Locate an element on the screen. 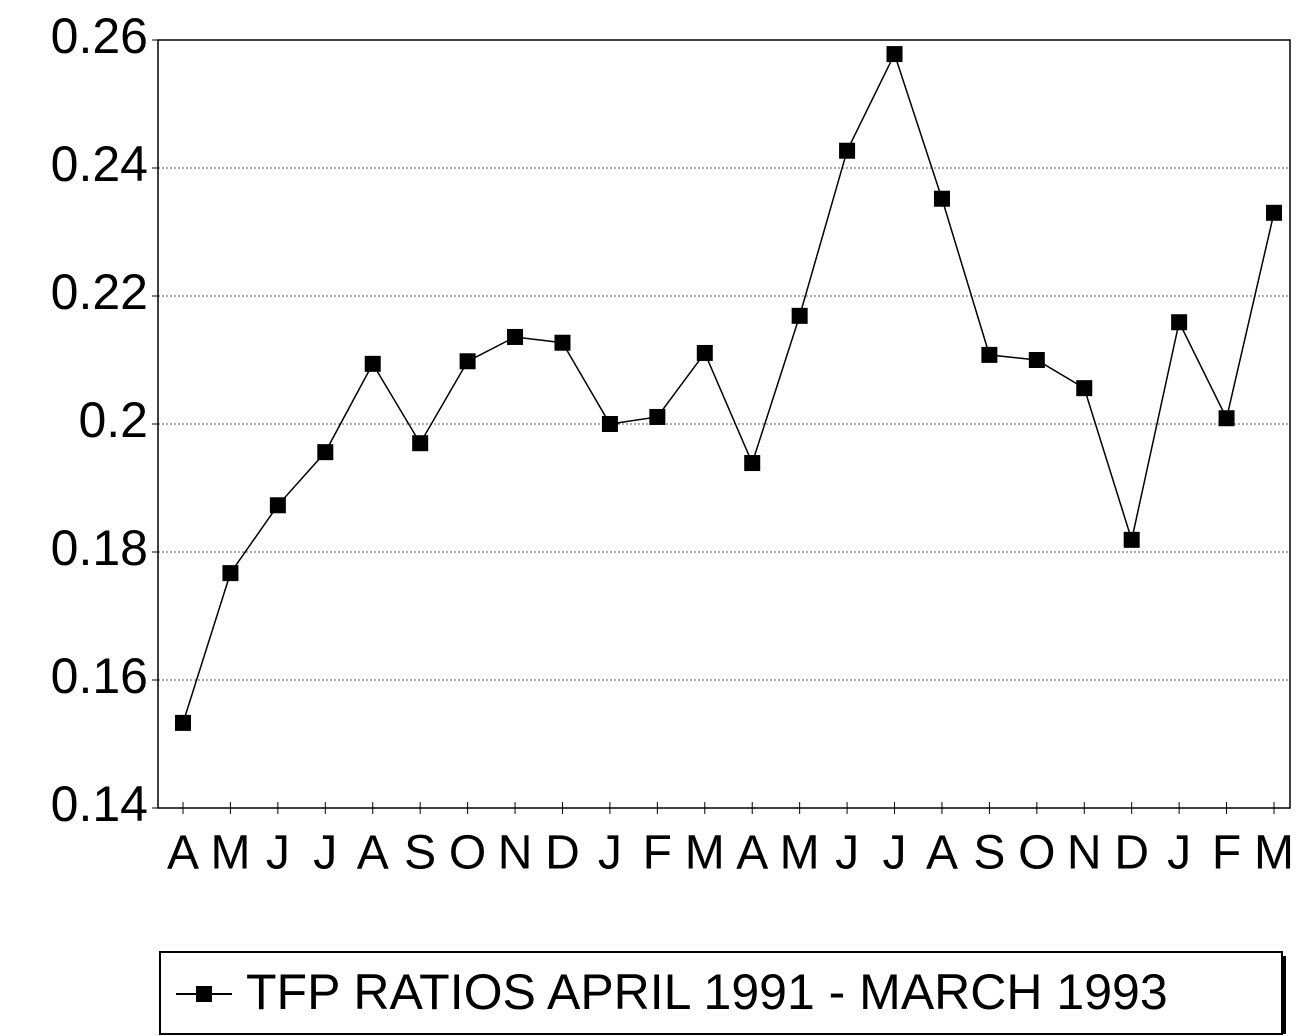  y-tick-label: 0.14 is located at coordinates (99, 804).